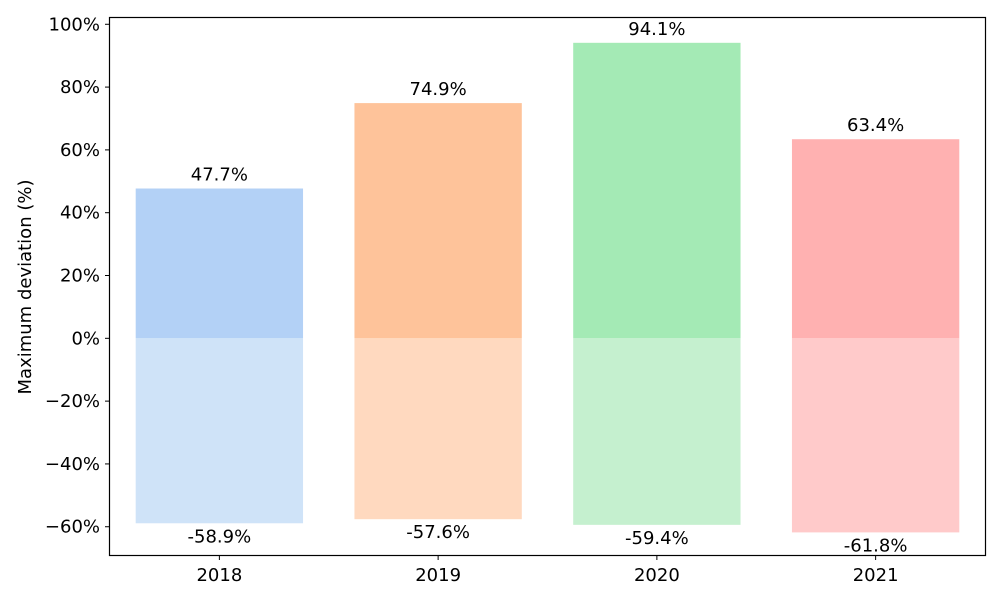 This screenshot has height=600, width=1000. I want to click on bar-negative-2020, so click(657, 431).